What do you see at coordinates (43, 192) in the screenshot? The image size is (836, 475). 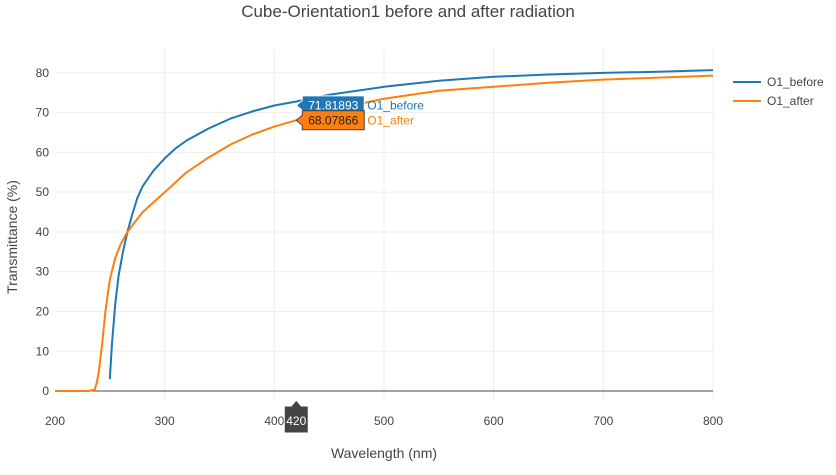 I see `y-tick-label: 50` at bounding box center [43, 192].